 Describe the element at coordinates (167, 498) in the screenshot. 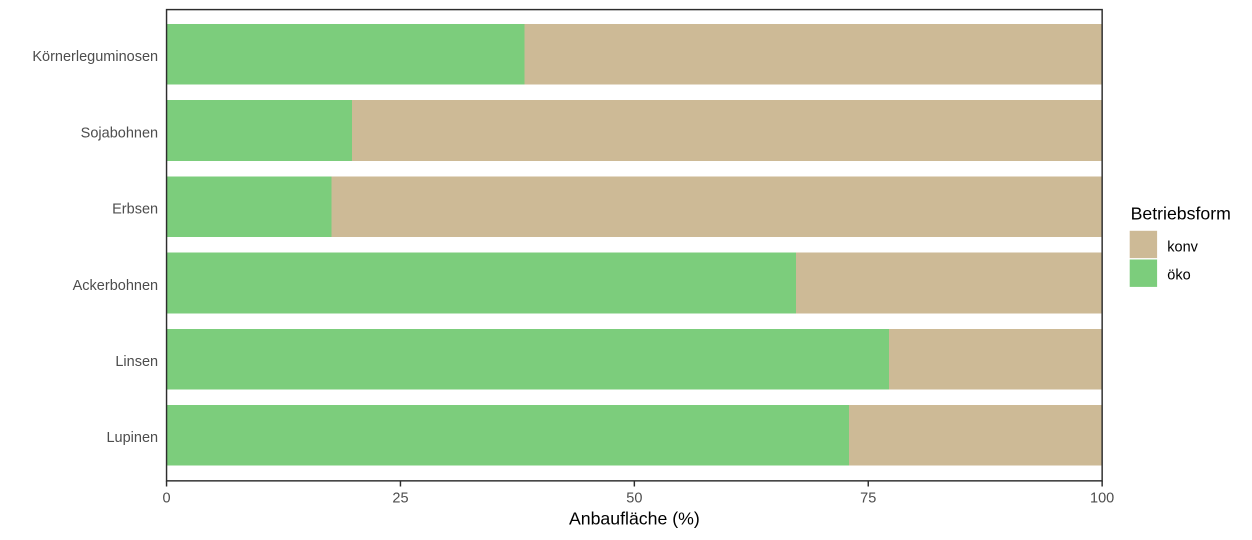

I see `svg-text: 0` at that location.